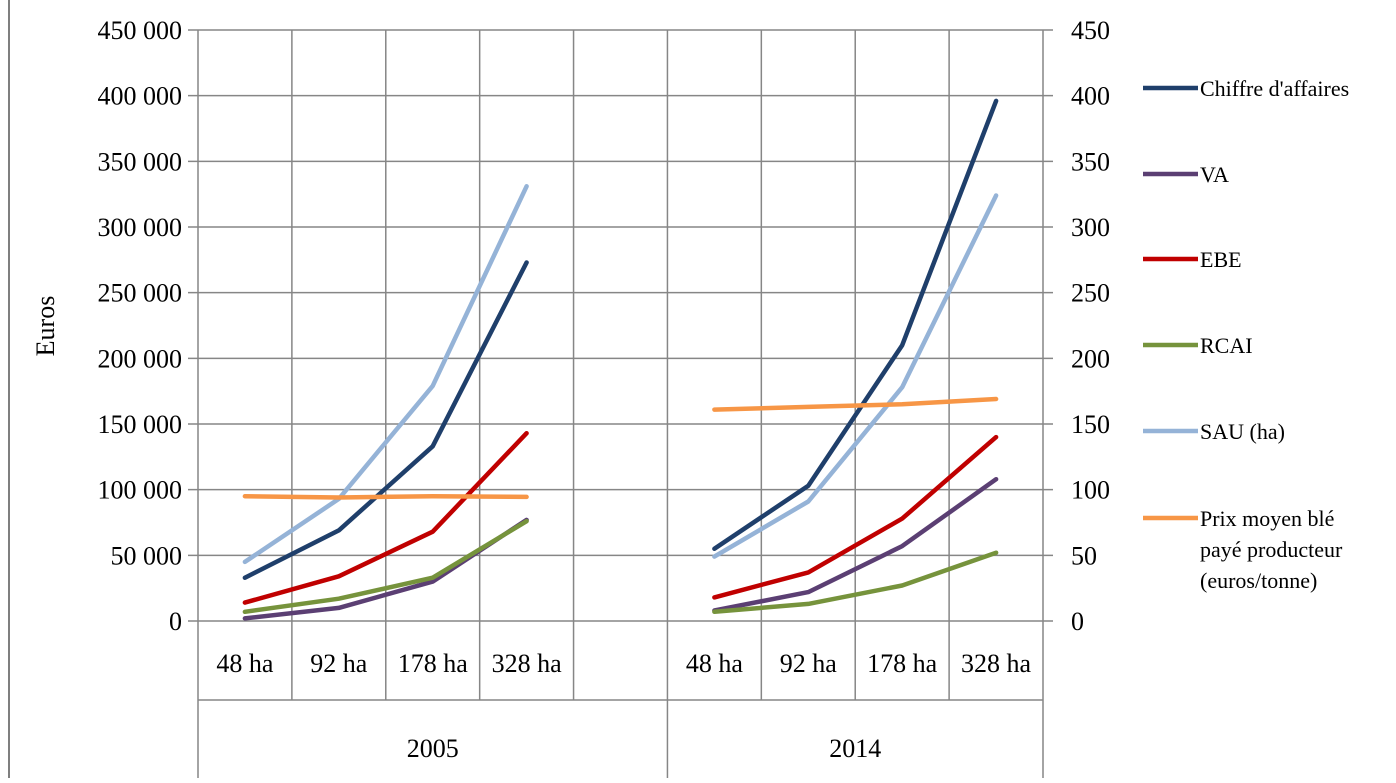 The height and width of the screenshot is (783, 1396). I want to click on y2-tick-label: 150, so click(1090, 424).